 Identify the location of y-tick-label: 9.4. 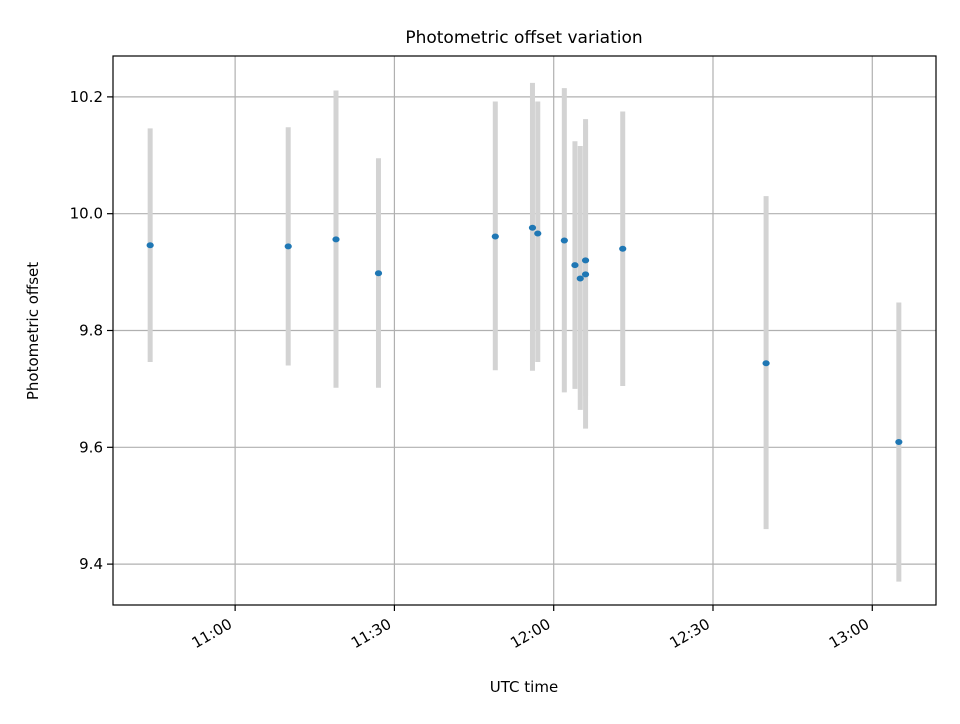
(91, 564).